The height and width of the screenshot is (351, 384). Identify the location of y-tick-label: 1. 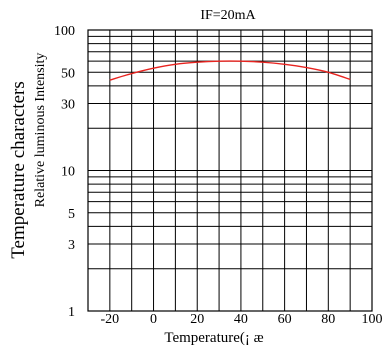
(71, 312).